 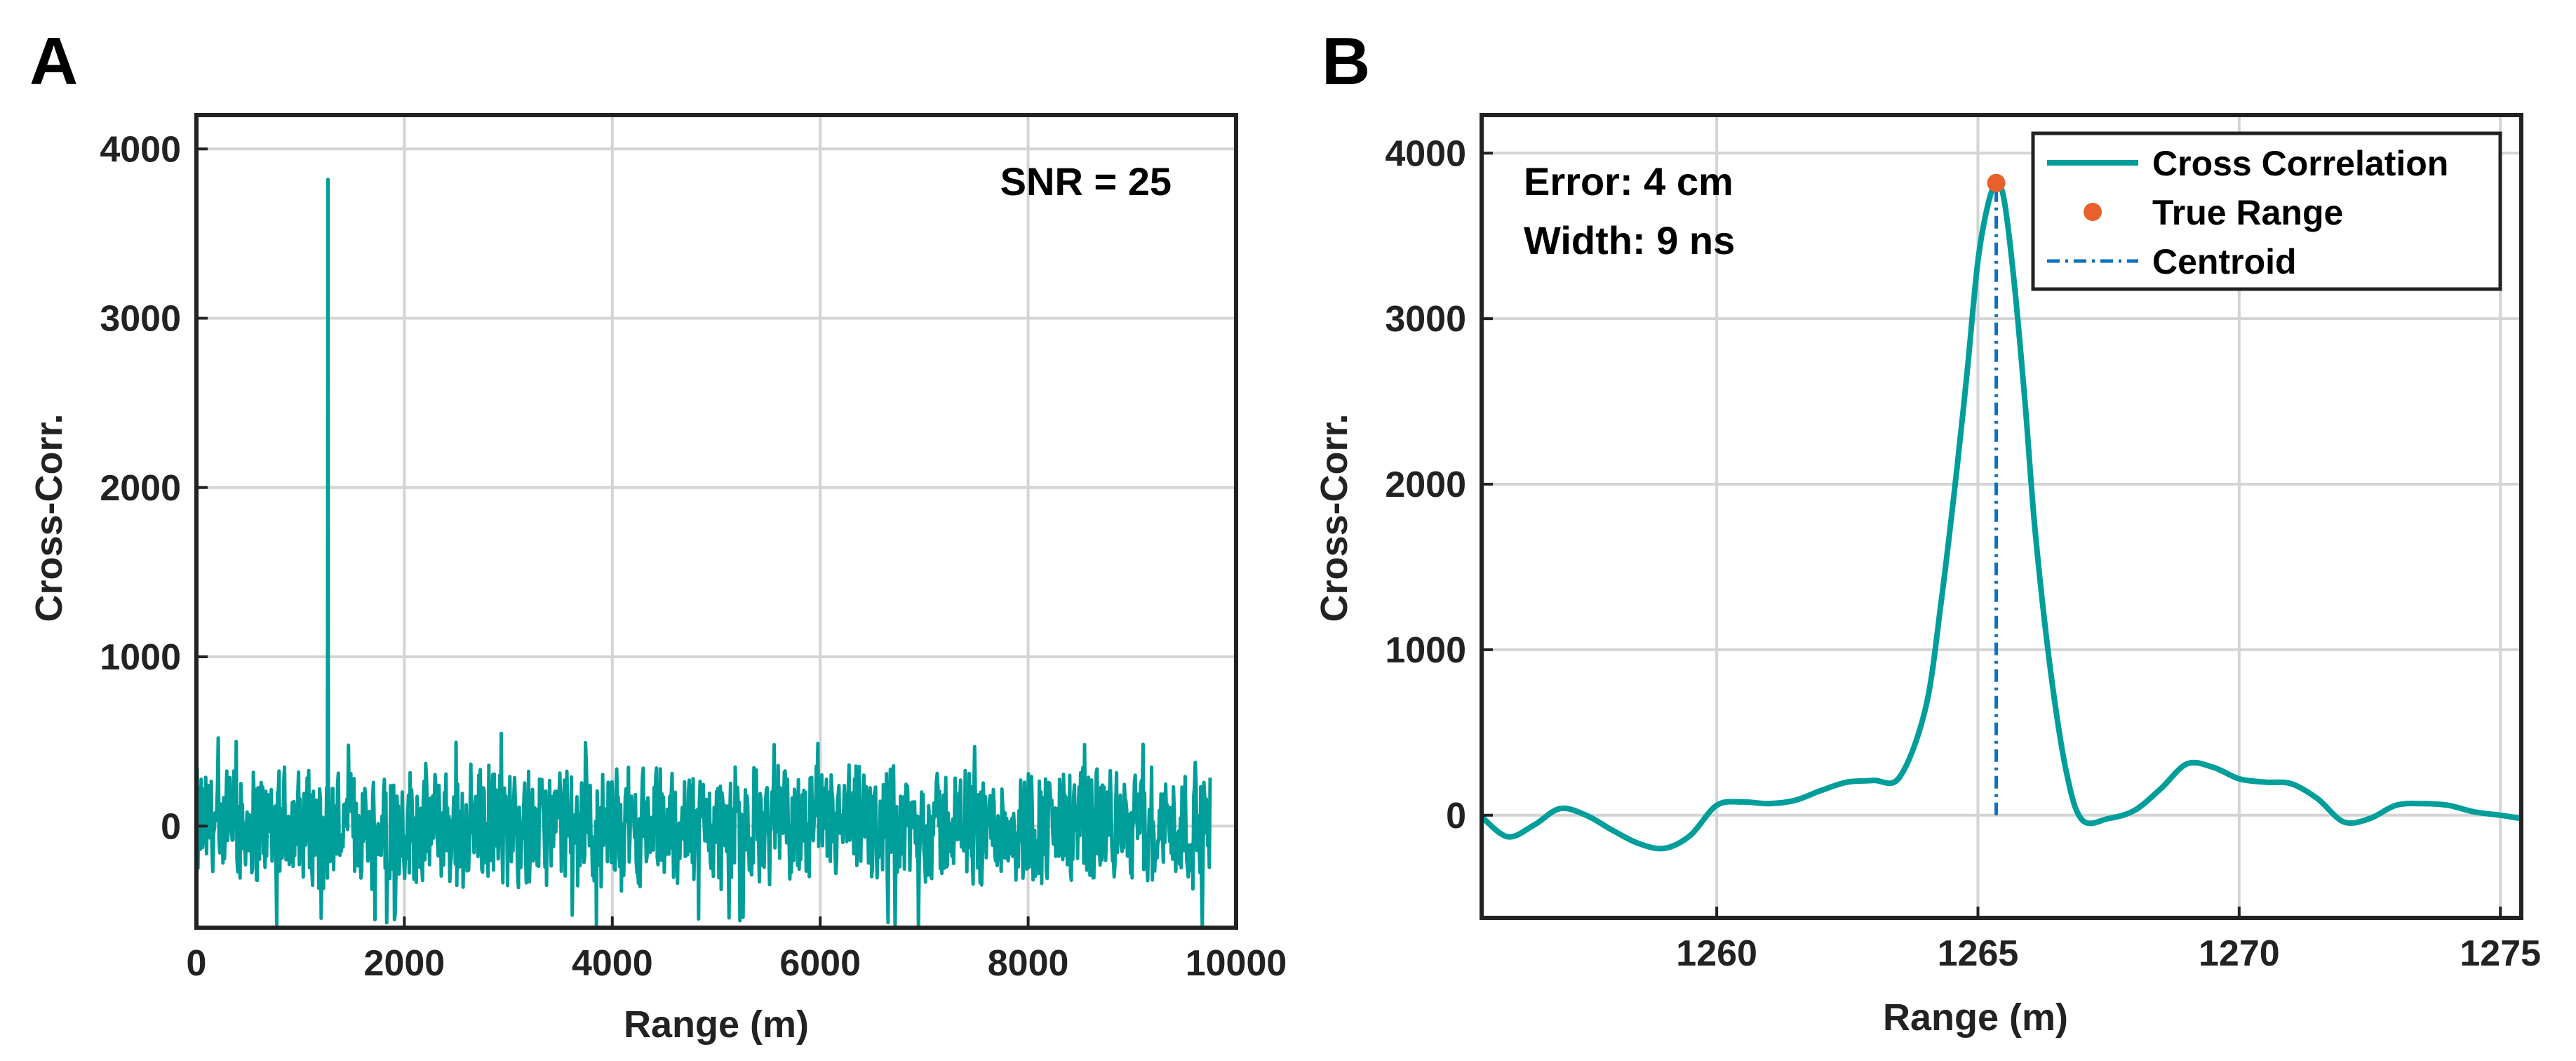 I want to click on b-x-tick-label: 1275, so click(x=2500, y=954).